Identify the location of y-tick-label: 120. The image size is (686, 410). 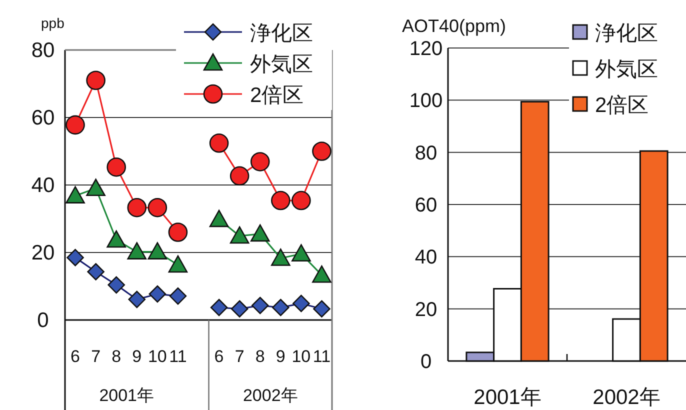
(426, 49).